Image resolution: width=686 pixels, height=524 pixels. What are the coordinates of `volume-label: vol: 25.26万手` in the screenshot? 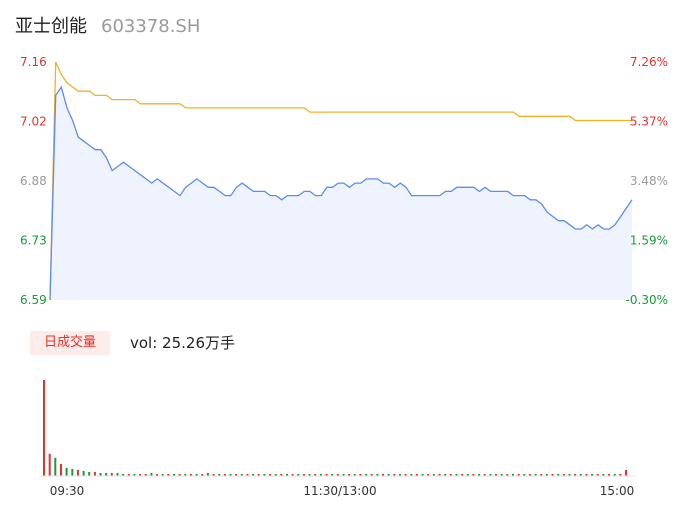 It's located at (182, 343).